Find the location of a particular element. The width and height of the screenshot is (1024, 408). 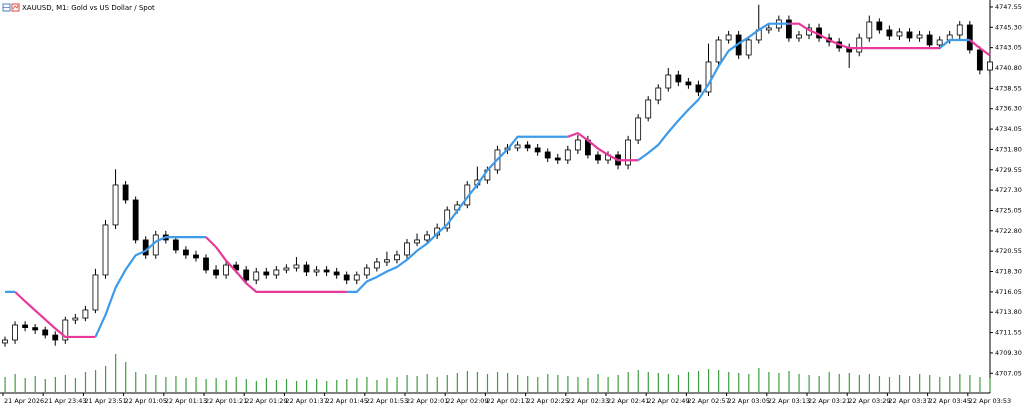

y-tick-label: 4722.80 is located at coordinates (1008, 231).